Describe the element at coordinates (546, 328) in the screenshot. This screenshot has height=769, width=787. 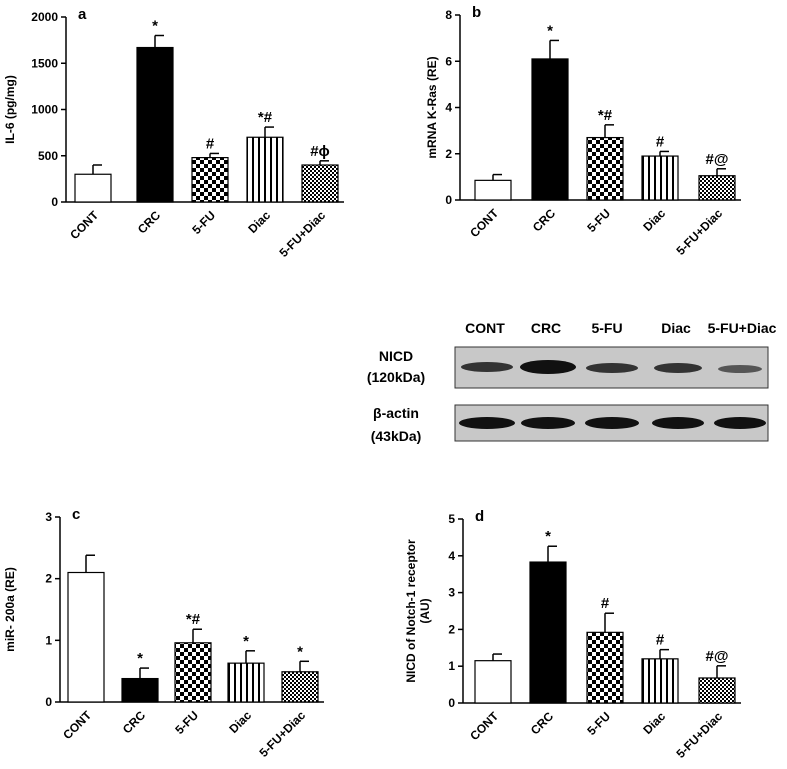
I see `lane-label: CRC` at that location.